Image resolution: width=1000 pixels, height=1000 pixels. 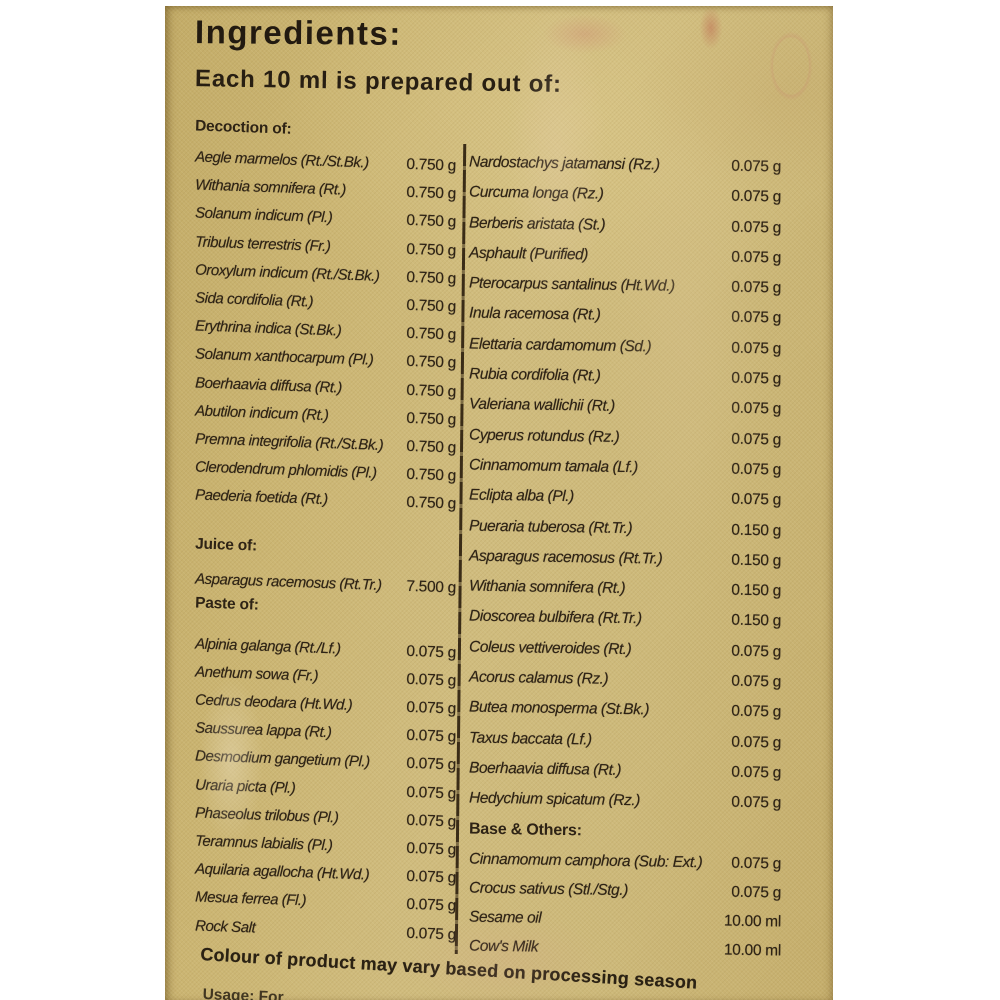 I want to click on ingredient-name: Sesame oil, so click(x=505, y=917).